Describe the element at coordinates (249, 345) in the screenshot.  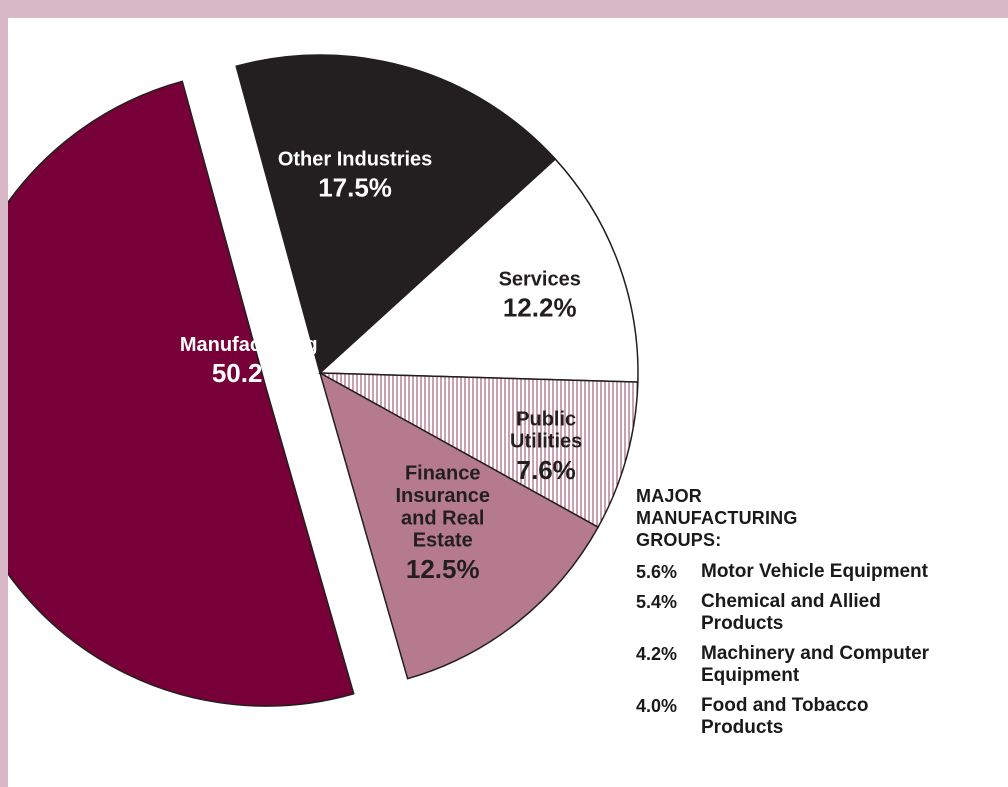
I see `slice-label-manufacturing: Manufacturing` at that location.